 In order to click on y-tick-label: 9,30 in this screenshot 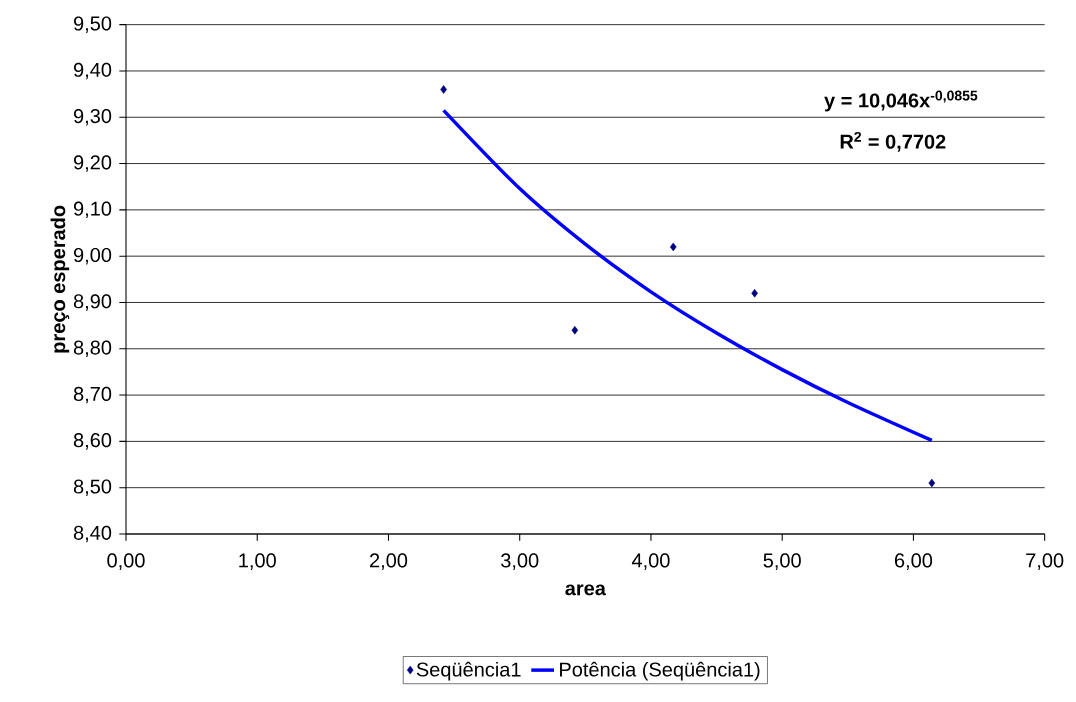, I will do `click(92, 117)`.